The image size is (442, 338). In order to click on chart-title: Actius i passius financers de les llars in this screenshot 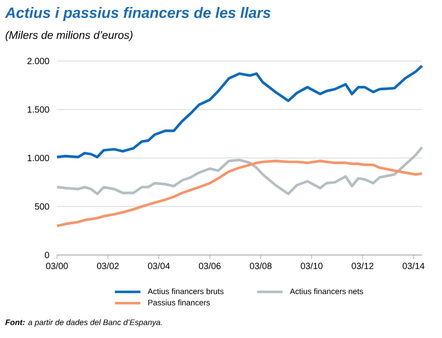, I will do `click(137, 14)`.